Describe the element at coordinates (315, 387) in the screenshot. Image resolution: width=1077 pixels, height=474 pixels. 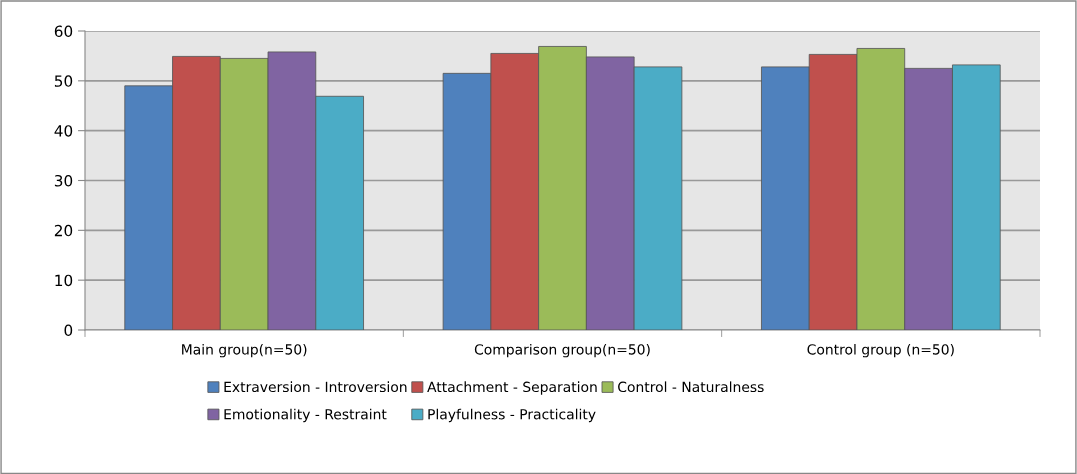
I see `legend-label: Extraversion - Introversion` at that location.